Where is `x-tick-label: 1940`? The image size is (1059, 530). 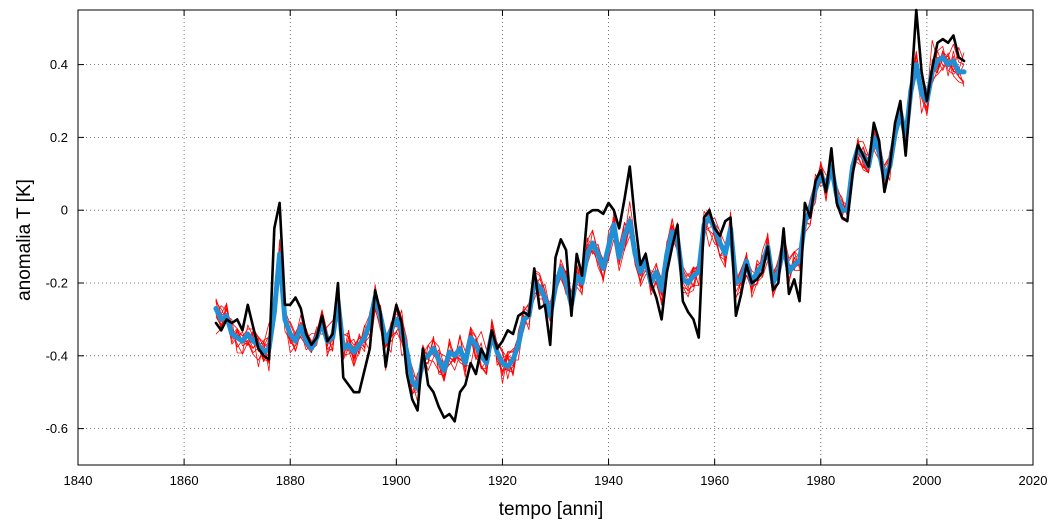 x-tick-label: 1940 is located at coordinates (608, 480).